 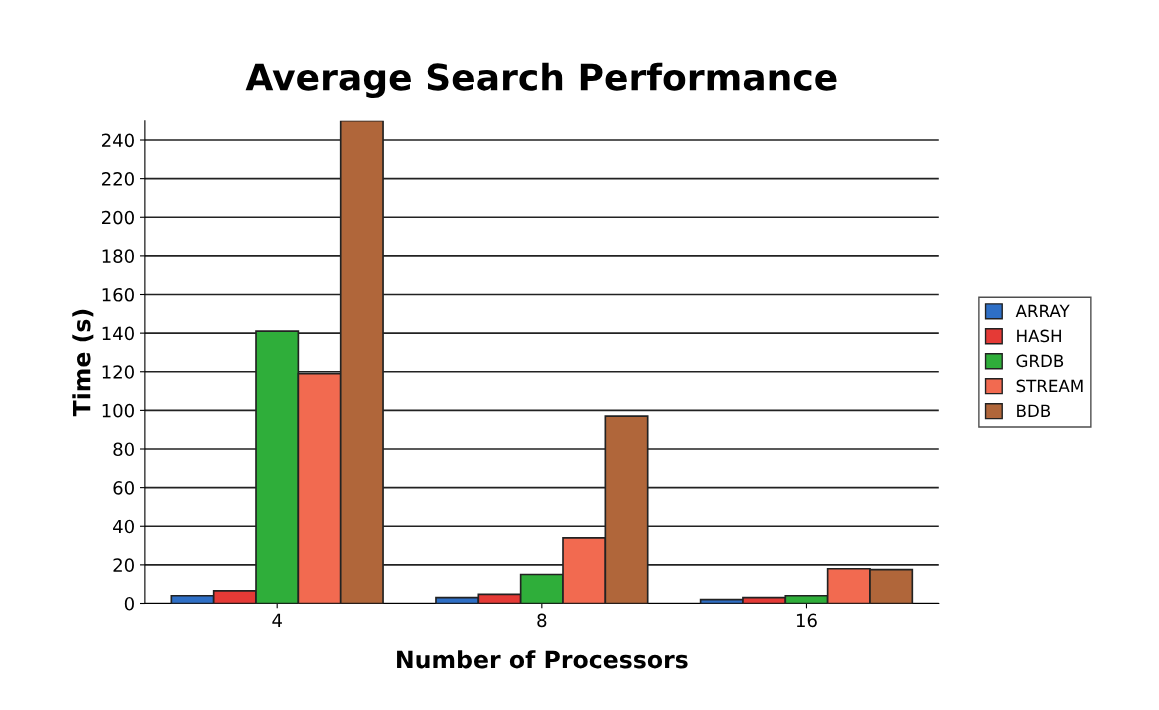 What do you see at coordinates (118, 372) in the screenshot?
I see `y-tick-label: 120` at bounding box center [118, 372].